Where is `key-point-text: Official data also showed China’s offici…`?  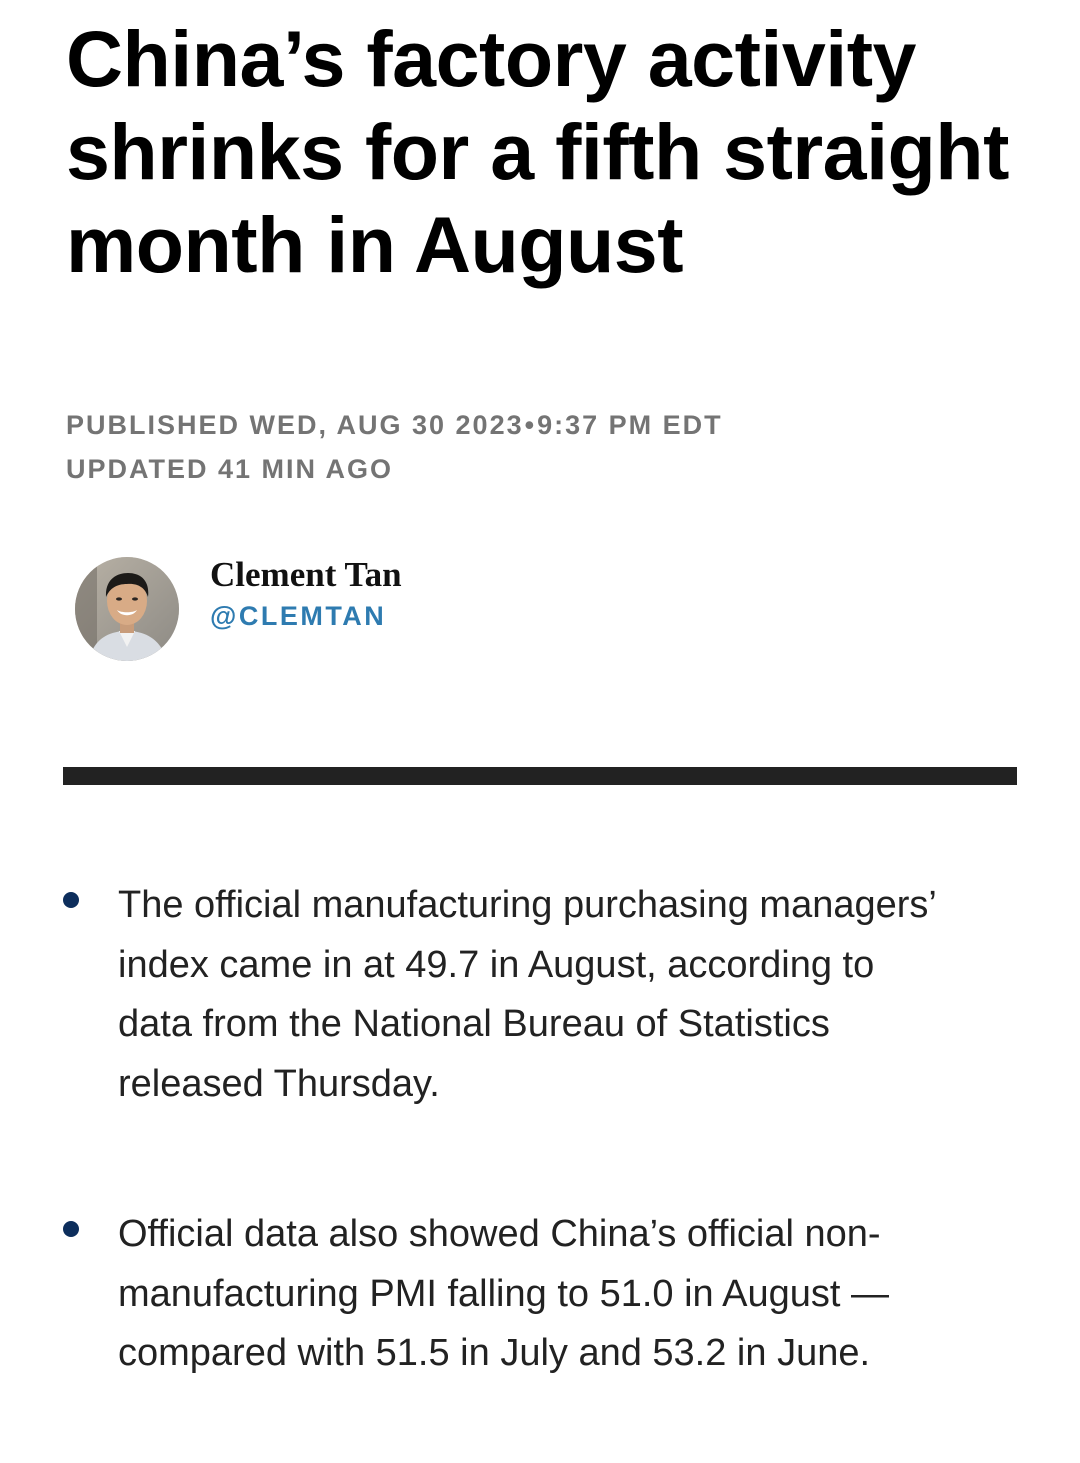 key-point-text: Official data also showed China’s offici… is located at coordinates (503, 1293).